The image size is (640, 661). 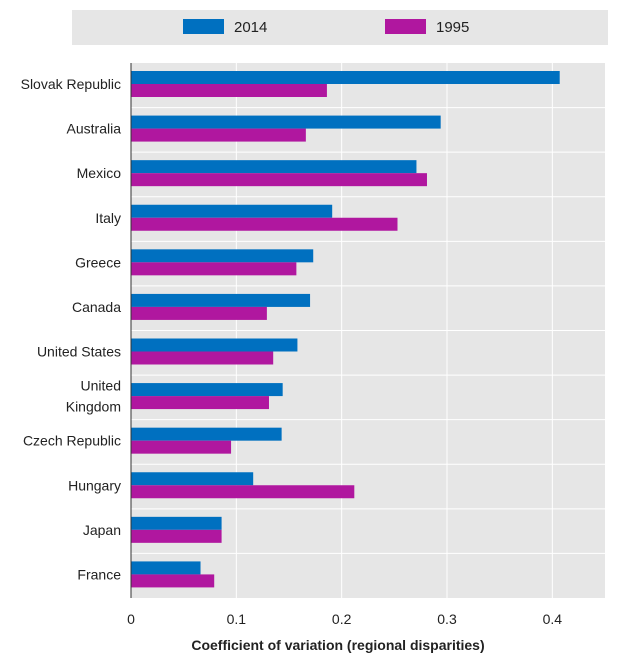 What do you see at coordinates (79, 352) in the screenshot?
I see `category-label: United States` at bounding box center [79, 352].